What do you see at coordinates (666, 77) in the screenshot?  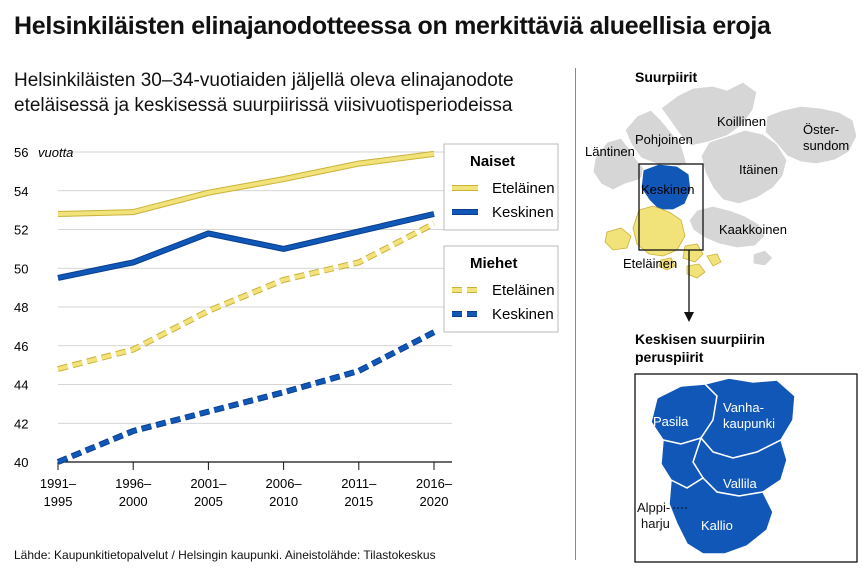 I see `map-title: Suurpiirit` at bounding box center [666, 77].